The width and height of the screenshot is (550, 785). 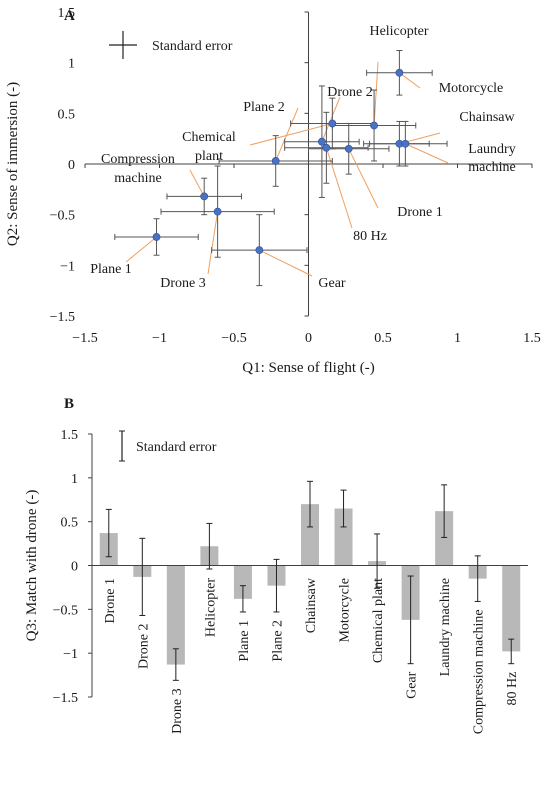 What do you see at coordinates (383, 338) in the screenshot?
I see `x-tick-label: 0.5` at bounding box center [383, 338].